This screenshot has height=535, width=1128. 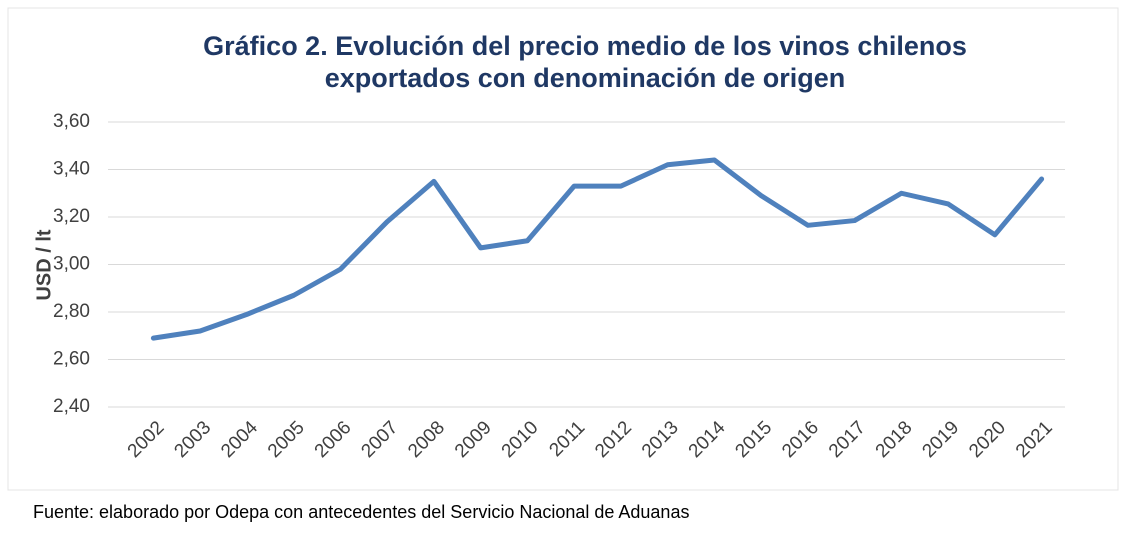 I want to click on x-tick-label: 2021, so click(x=1034, y=439).